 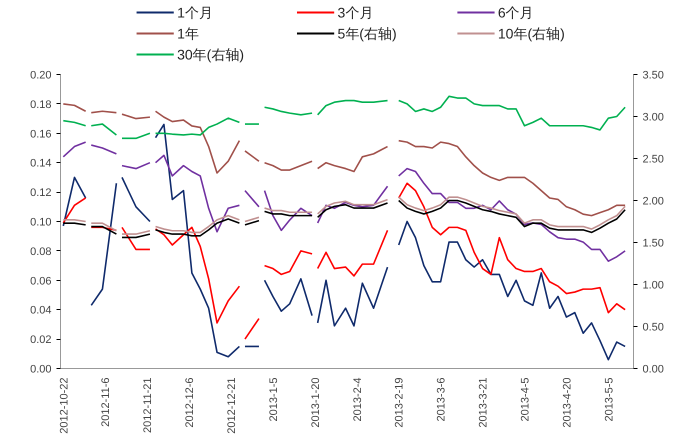 I want to click on legend-label: 5年(右轴), so click(x=367, y=34).